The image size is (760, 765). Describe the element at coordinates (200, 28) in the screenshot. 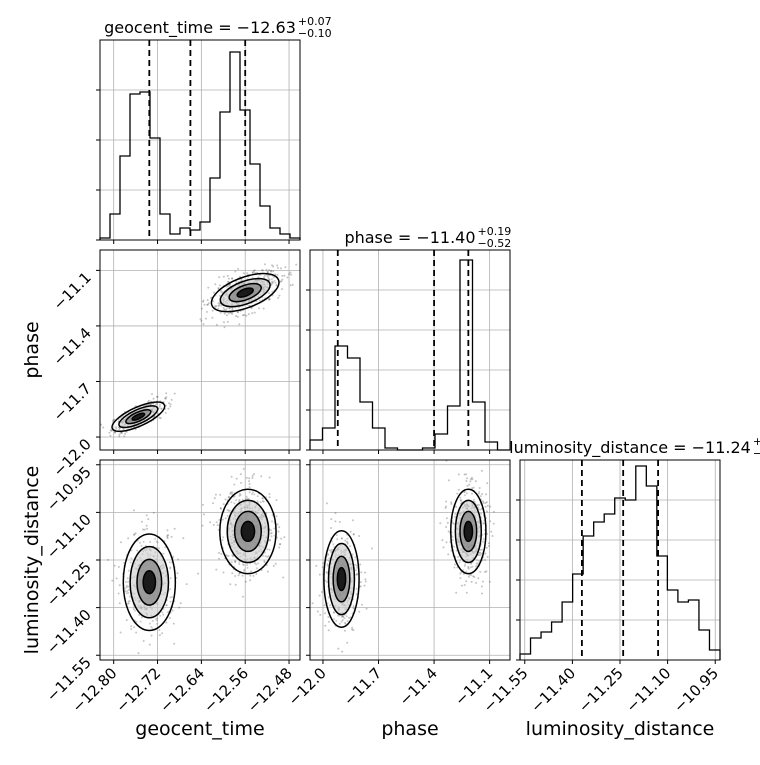

I see `panel-title-geocent_time: geocent_time = −12.63` at that location.